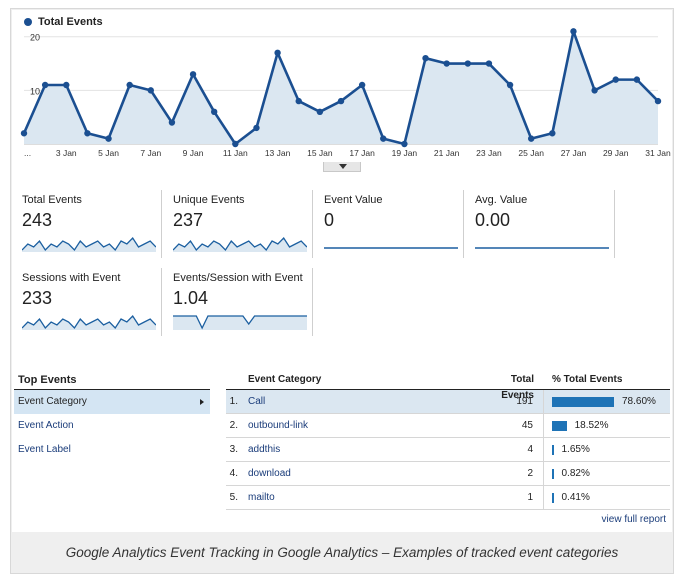 This screenshot has width=683, height=583. I want to click on x-tick-label: 5 Jan, so click(108, 153).